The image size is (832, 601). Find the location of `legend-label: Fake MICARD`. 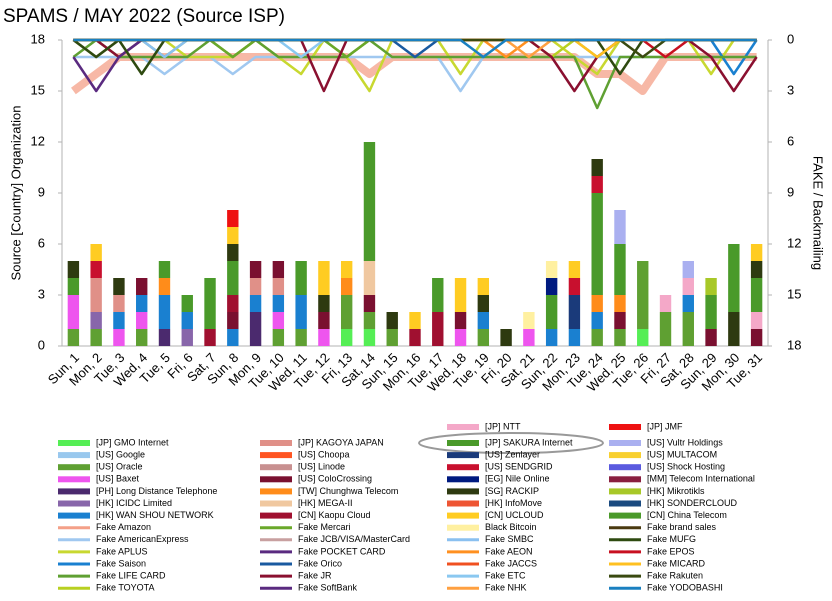

legend-label: Fake MICARD is located at coordinates (676, 563).